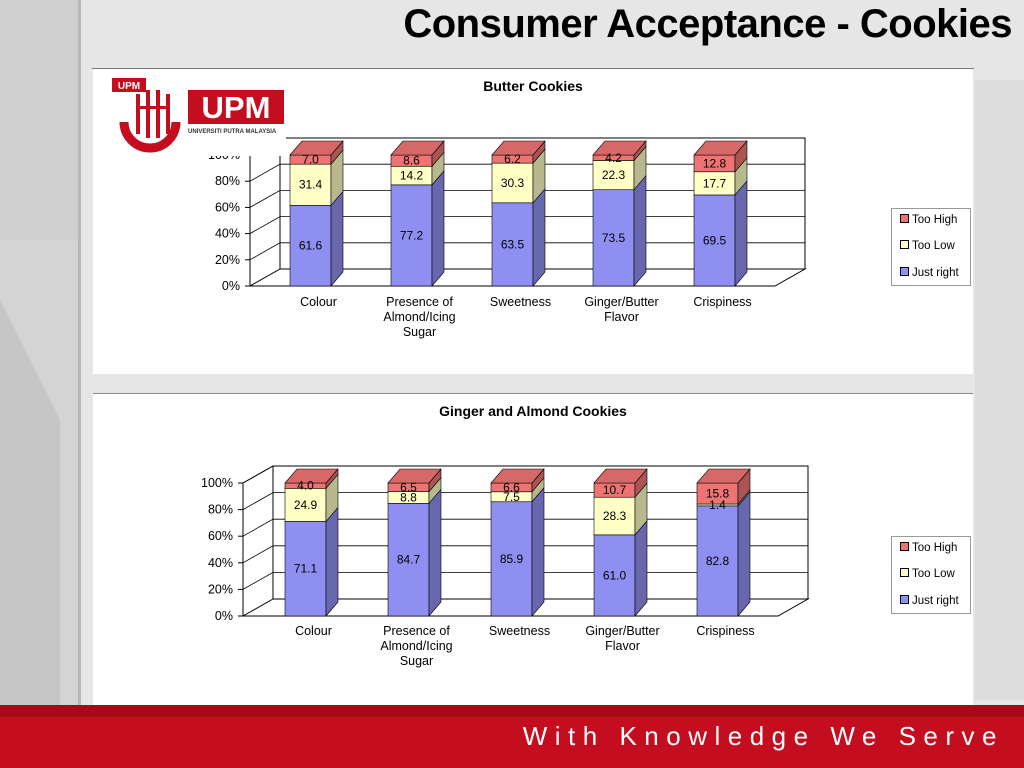  What do you see at coordinates (258, 540) in the screenshot?
I see `chart-side-wall` at bounding box center [258, 540].